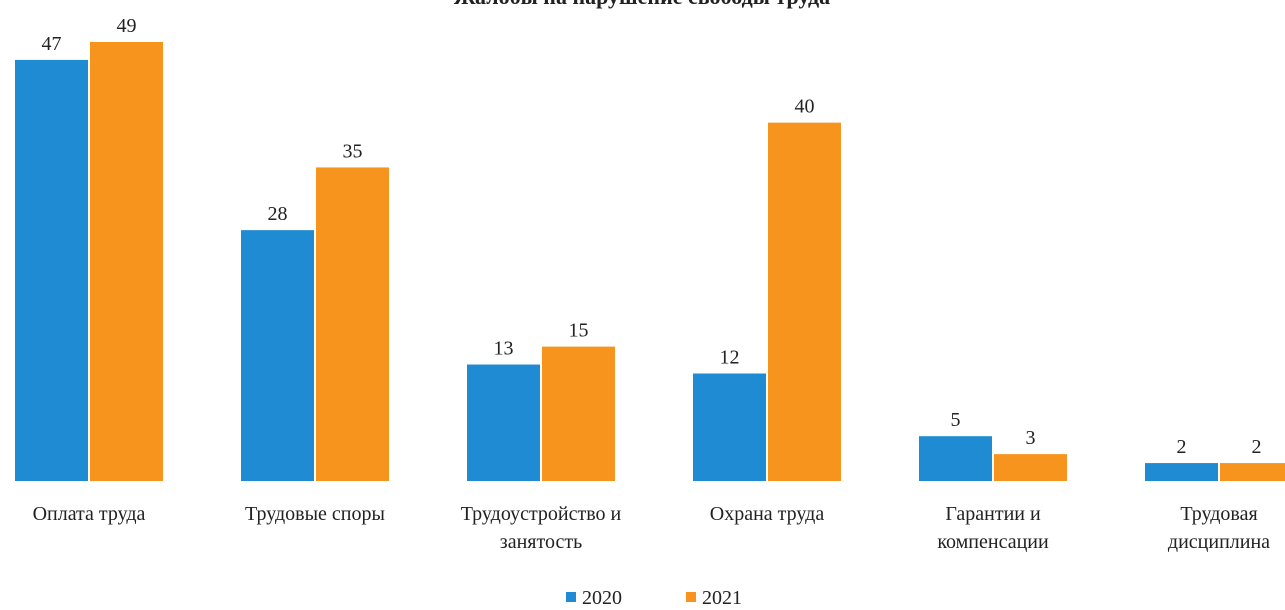 This screenshot has width=1285, height=610. What do you see at coordinates (541, 528) in the screenshot?
I see `x-tick-label: Трудоустройство и занятость` at bounding box center [541, 528].